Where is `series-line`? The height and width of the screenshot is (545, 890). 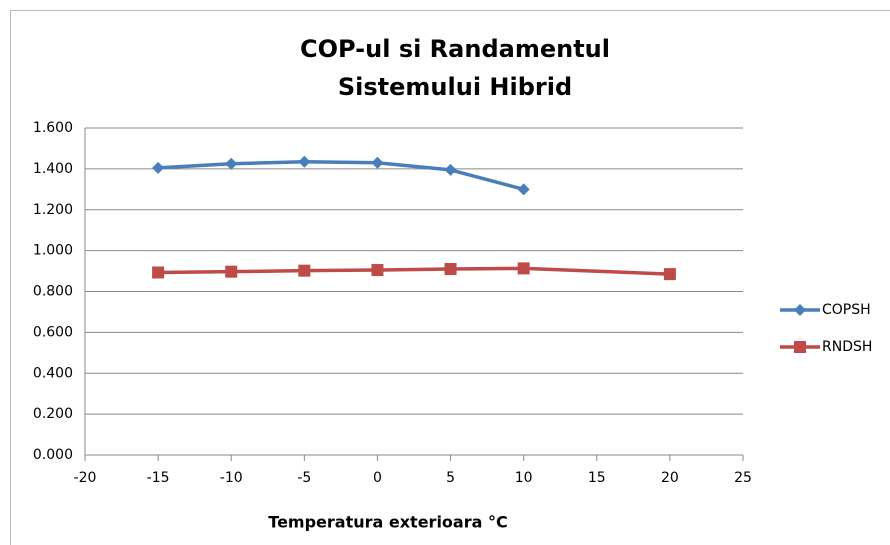
series-line is located at coordinates (341, 175).